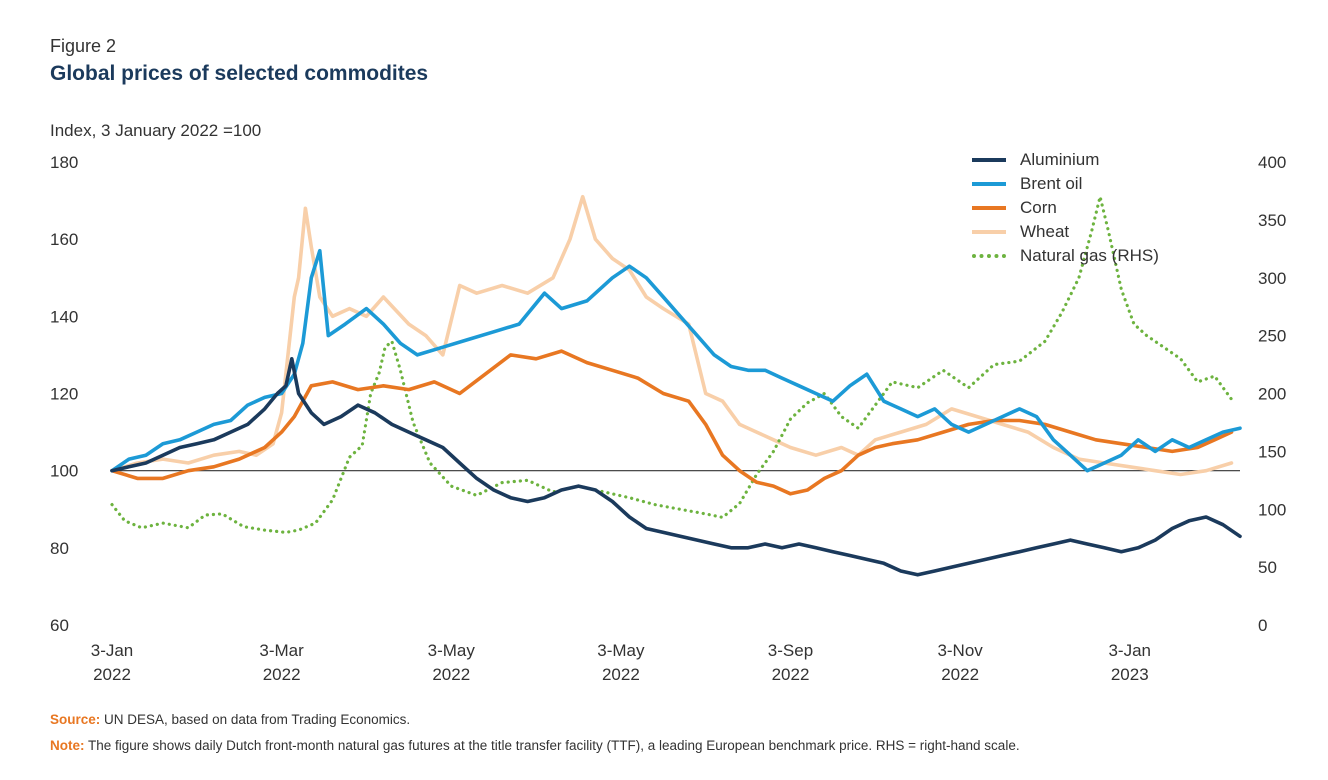 The width and height of the screenshot is (1328, 780). What do you see at coordinates (790, 650) in the screenshot?
I see `x-tick-label: 3-Sep` at bounding box center [790, 650].